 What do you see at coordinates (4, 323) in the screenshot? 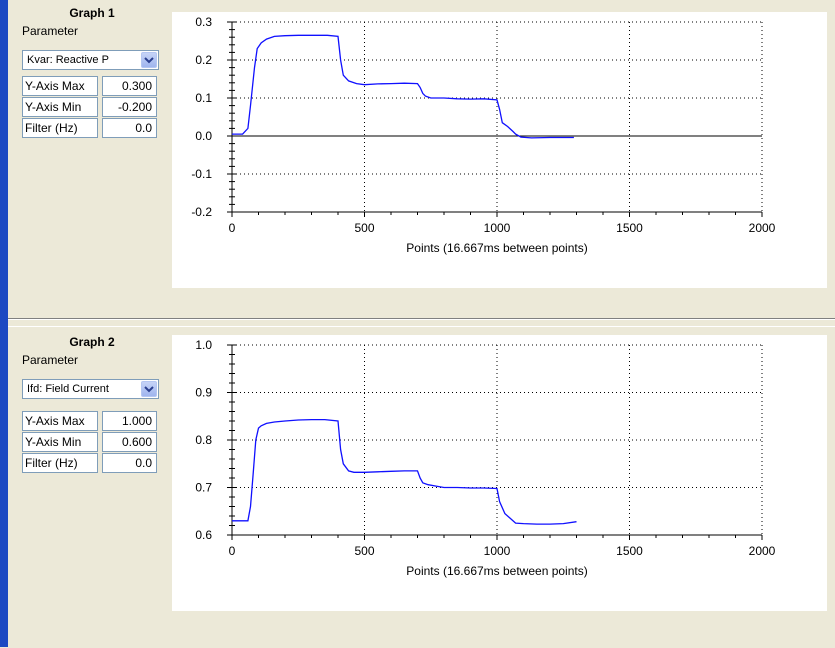
I see `left-window-border` at bounding box center [4, 323].